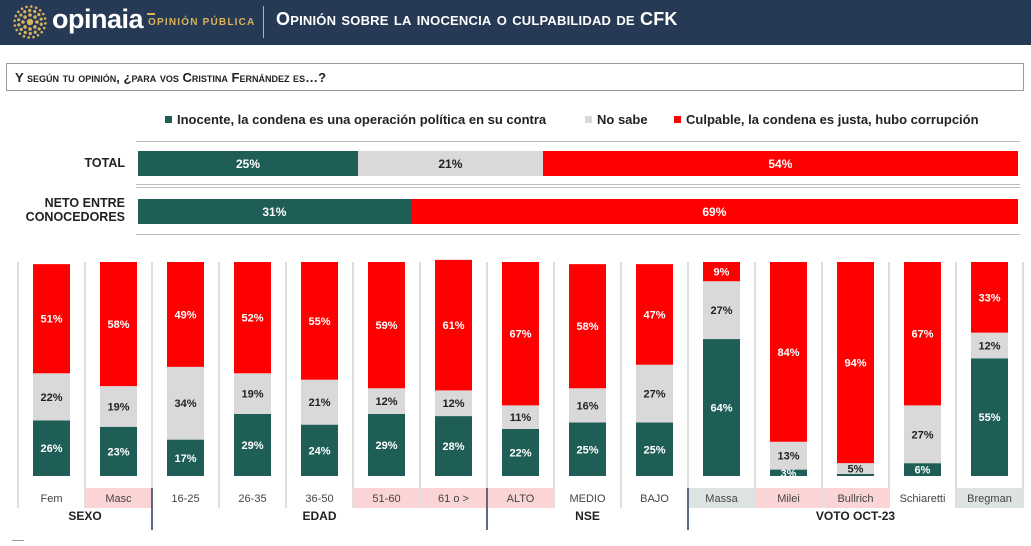 This screenshot has width=1031, height=546. I want to click on bar-label: 55%, so click(989, 418).